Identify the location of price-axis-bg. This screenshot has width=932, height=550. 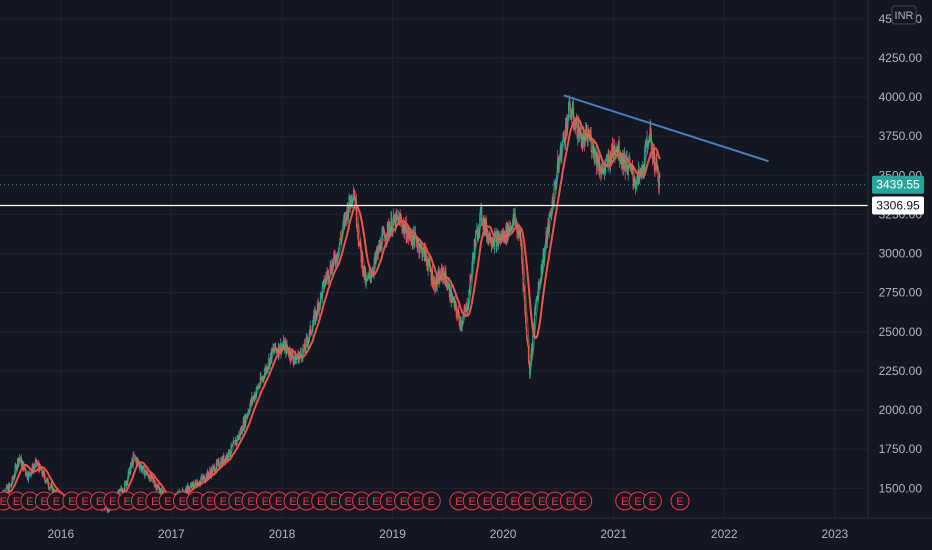
(900, 259).